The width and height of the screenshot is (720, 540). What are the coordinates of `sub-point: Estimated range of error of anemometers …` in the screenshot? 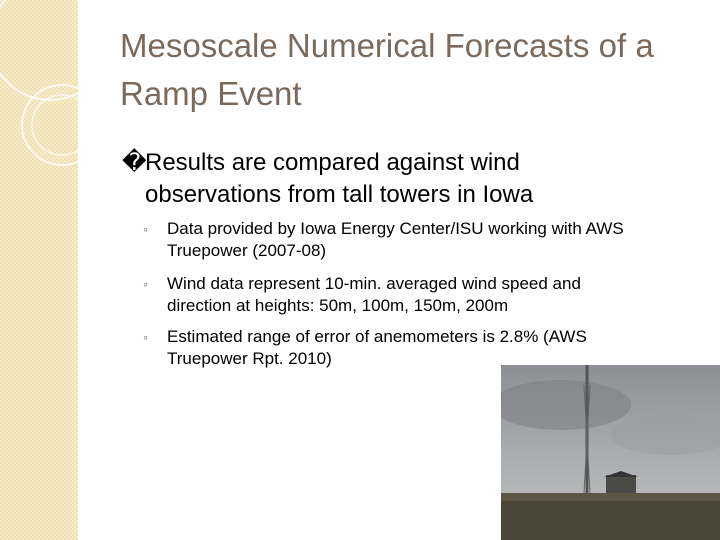 It's located at (377, 347).